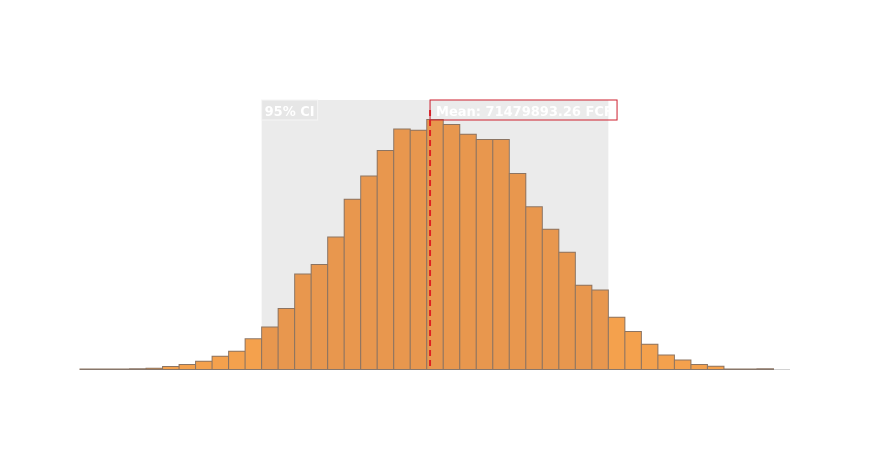 The width and height of the screenshot is (870, 450). I want to click on ci-label-text: 95% CI, so click(290, 112).